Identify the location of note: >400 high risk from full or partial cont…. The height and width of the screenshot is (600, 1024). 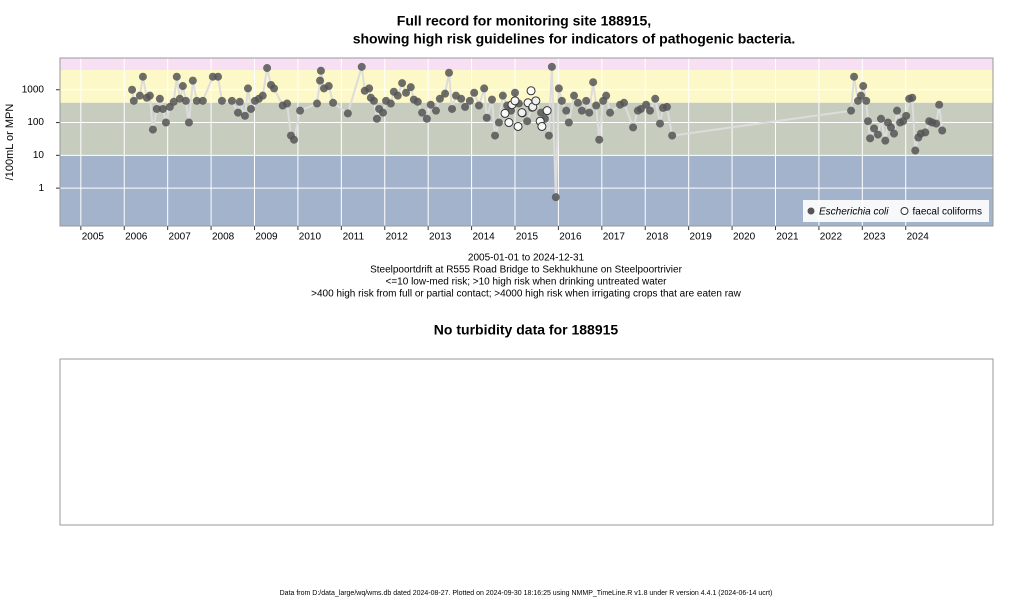
(526, 294).